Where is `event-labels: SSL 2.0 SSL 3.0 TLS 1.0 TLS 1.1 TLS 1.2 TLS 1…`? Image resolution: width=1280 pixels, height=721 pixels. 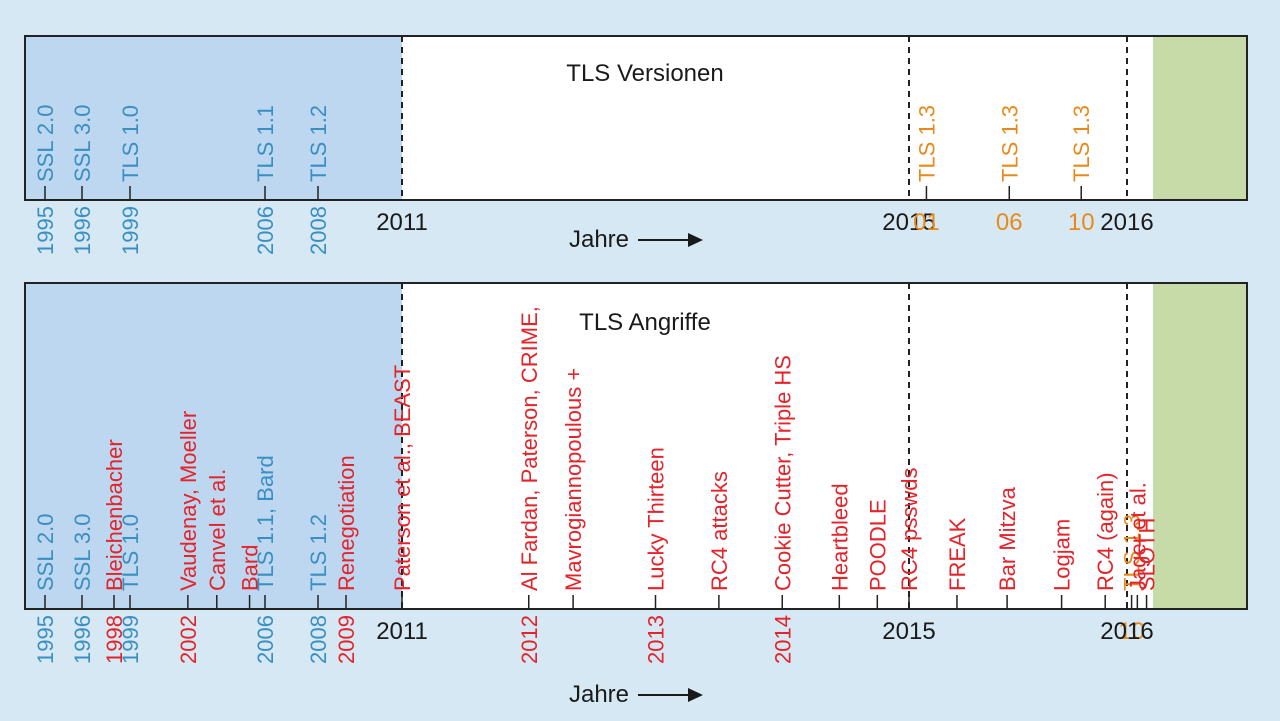
event-labels: SSL 2.0 SSL 3.0 TLS 1.0 TLS 1.1 TLS 1.2 TLS 1… is located at coordinates (563, 152).